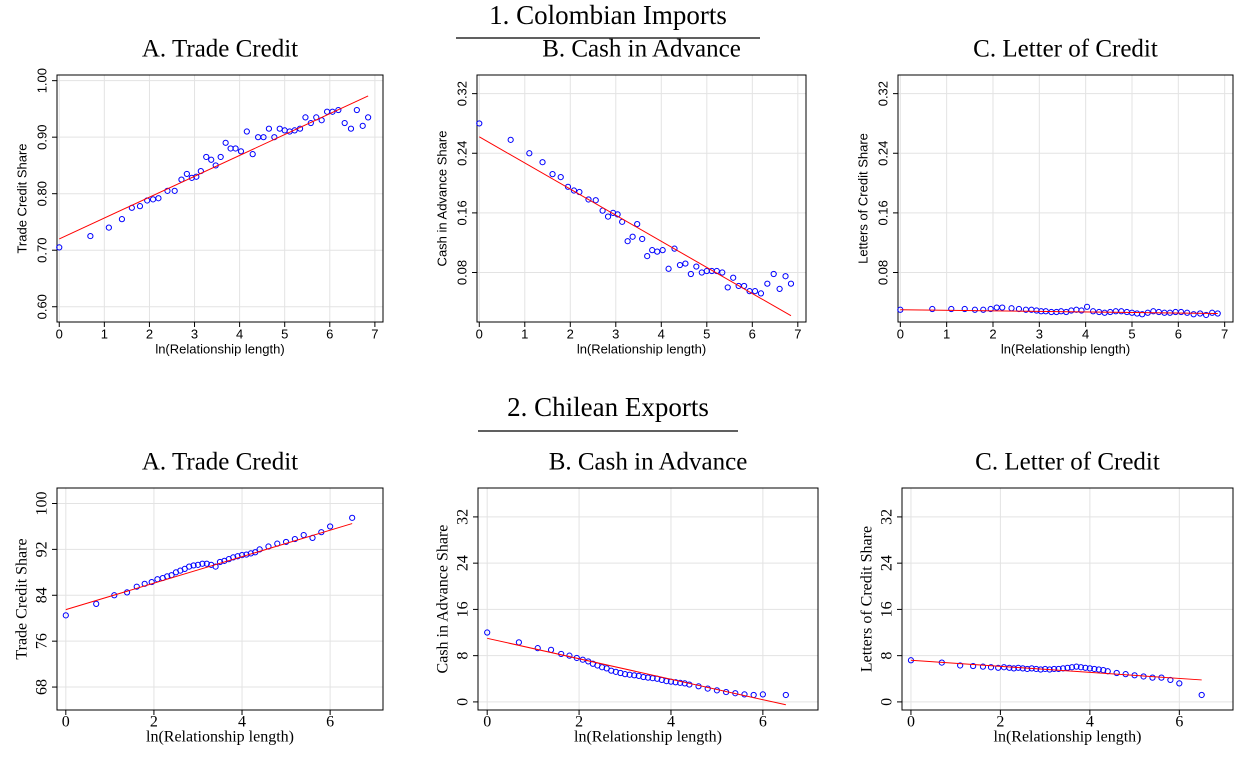 This screenshot has height=759, width=1235. What do you see at coordinates (1224, 333) in the screenshot?
I see `x-tick-label: 7` at bounding box center [1224, 333].